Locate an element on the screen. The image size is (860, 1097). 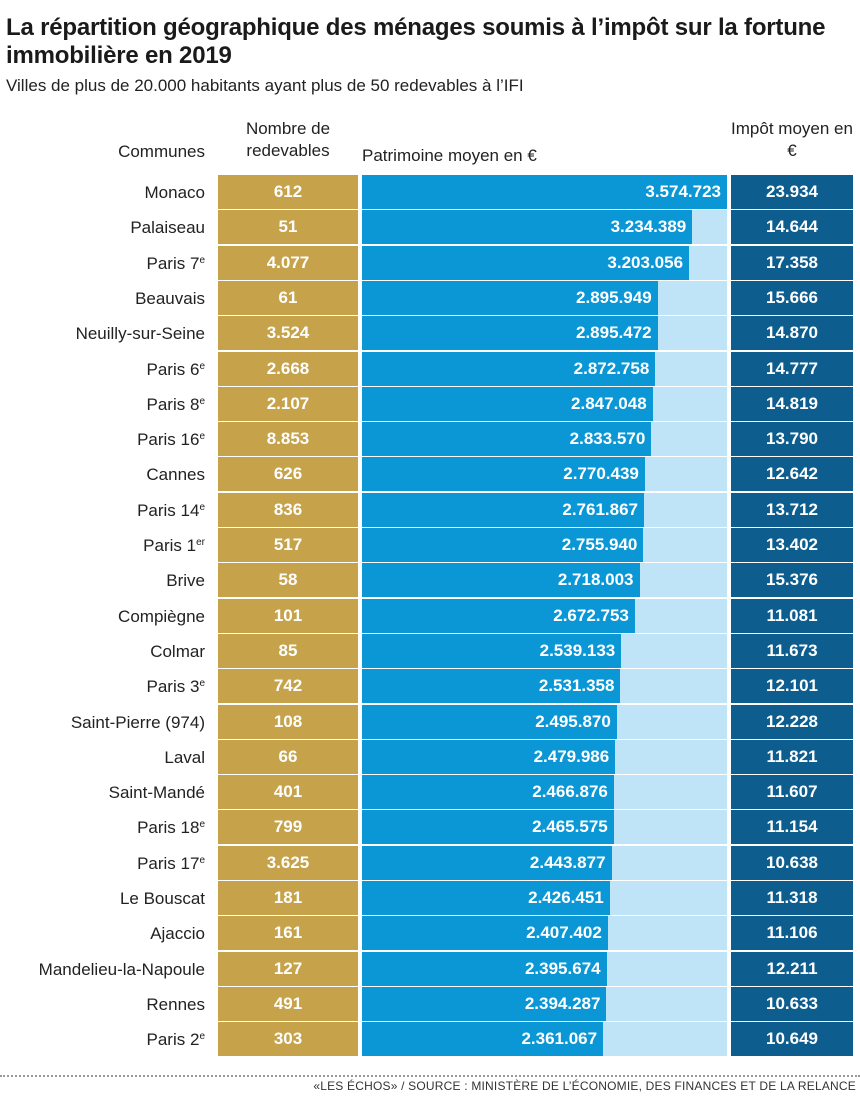
patrimoine-track: 2.395.674 is located at coordinates (544, 968).